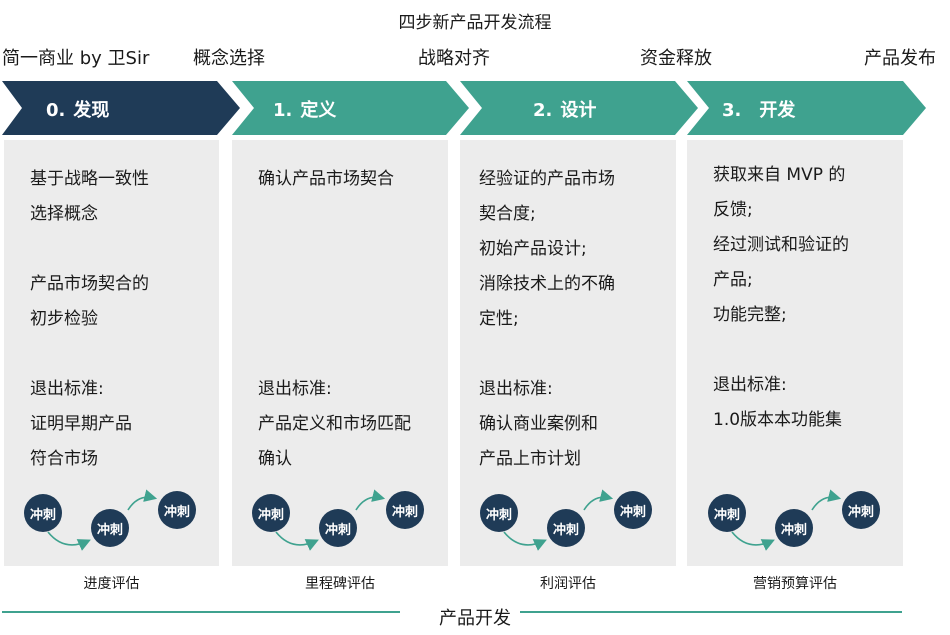  I want to click on panel-line: 初始产品设计;, so click(533, 249).